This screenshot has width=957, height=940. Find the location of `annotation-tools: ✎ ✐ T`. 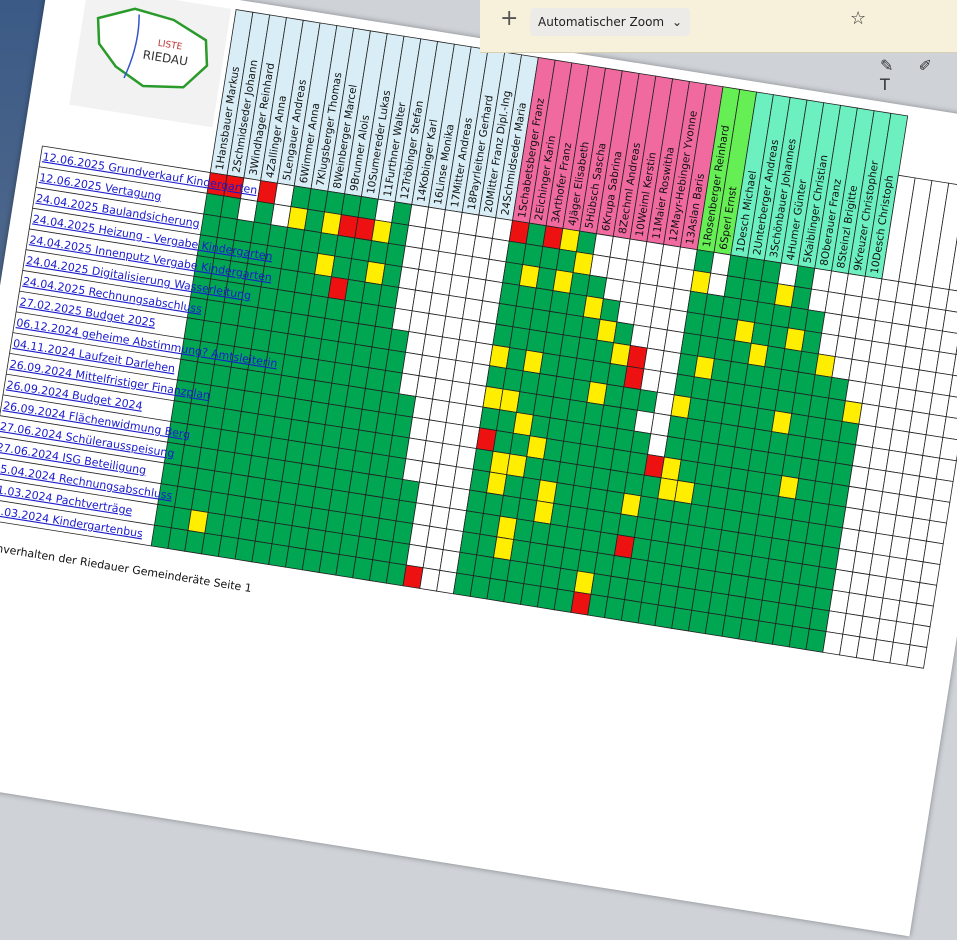

annotation-tools: ✎ ✐ T is located at coordinates (911, 75).